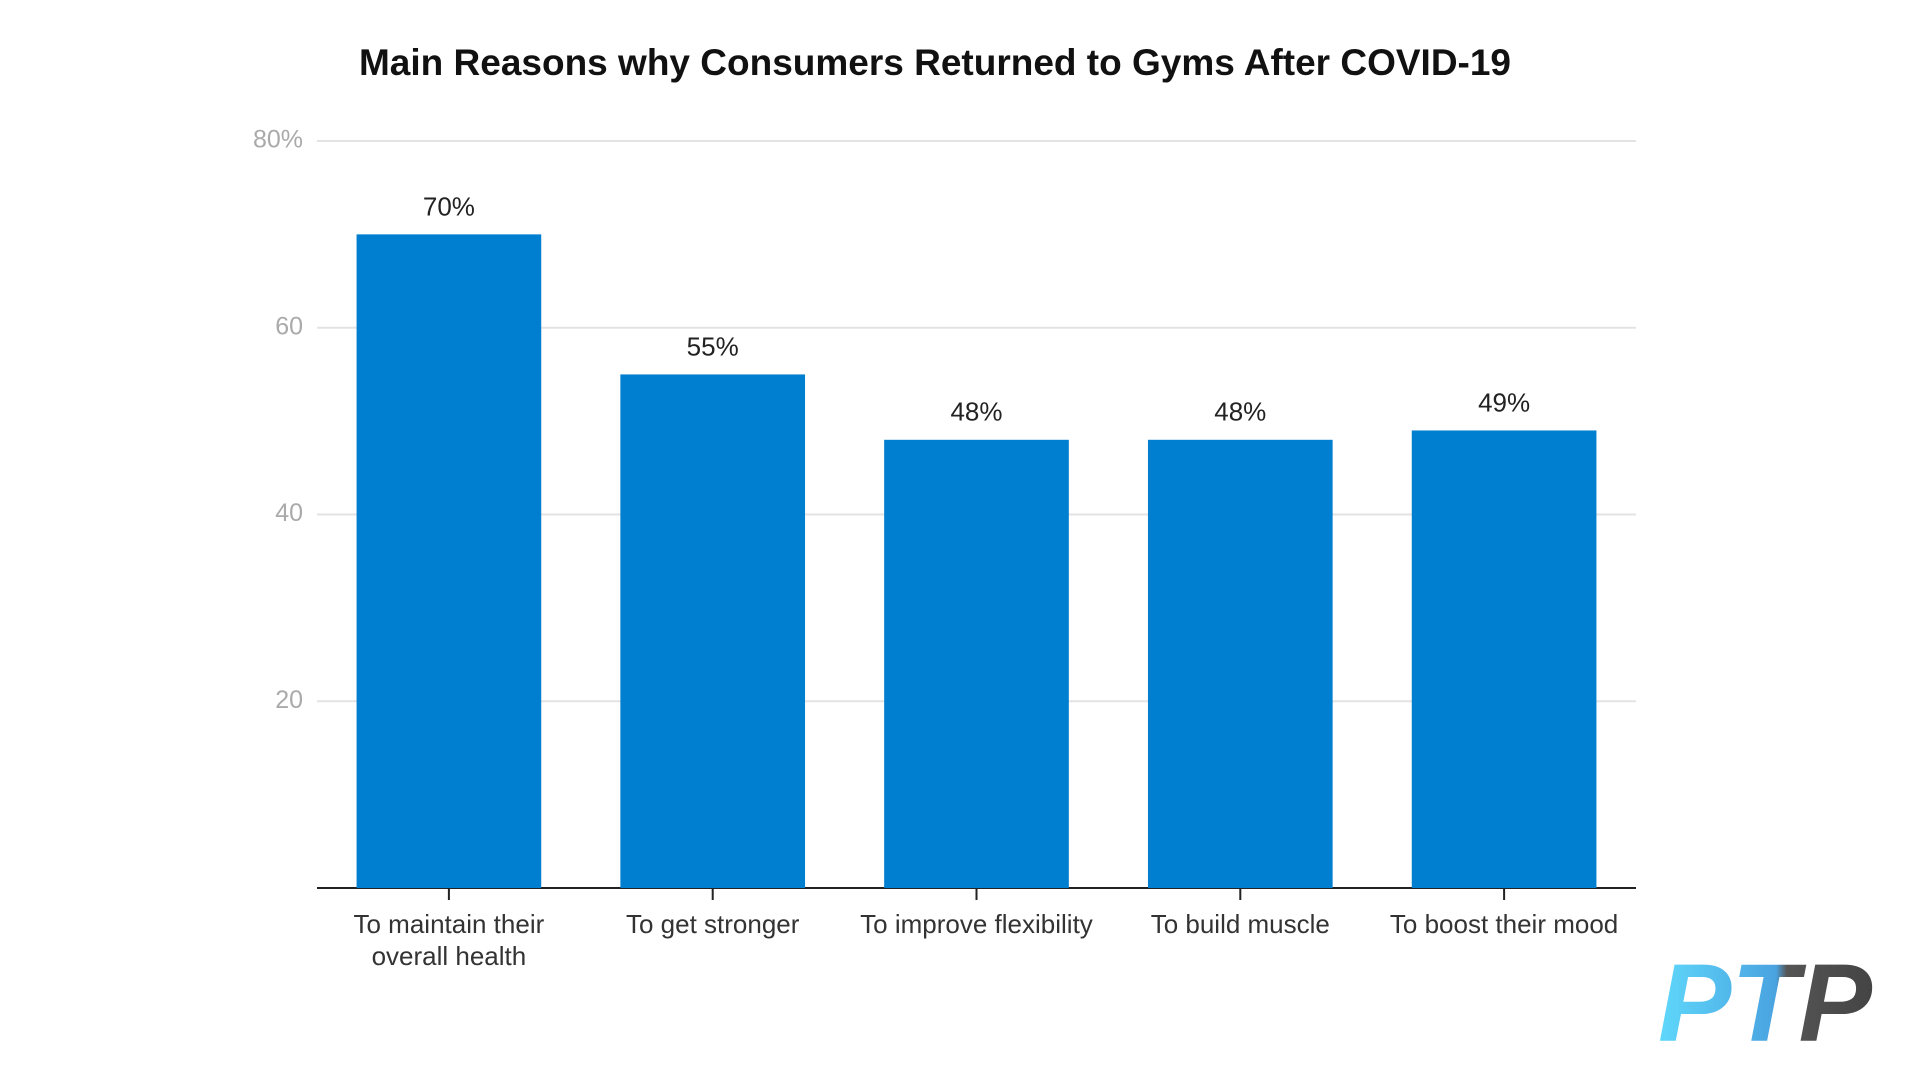 This screenshot has width=1920, height=1080. What do you see at coordinates (1504, 402) in the screenshot?
I see `value-label: 49%` at bounding box center [1504, 402].